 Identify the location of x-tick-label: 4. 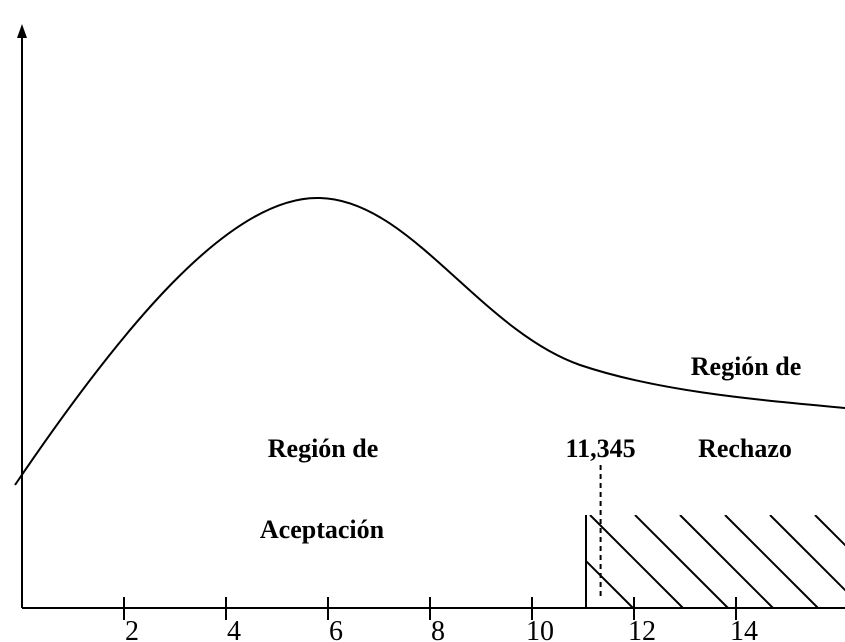
(234, 629).